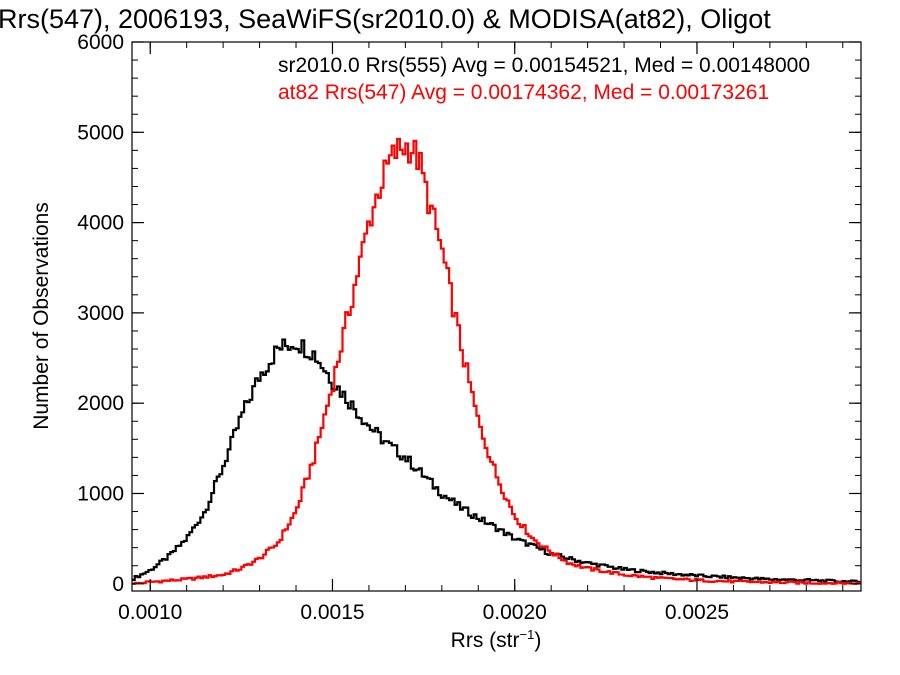  What do you see at coordinates (41, 316) in the screenshot?
I see `y-axis-label: Number of Observations` at bounding box center [41, 316].